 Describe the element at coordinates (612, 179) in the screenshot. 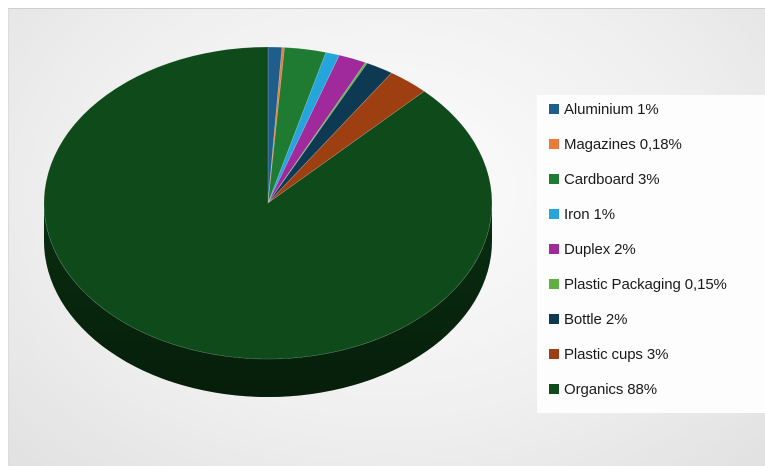

I see `legend-label-cardboard: Cardboard 3%` at that location.